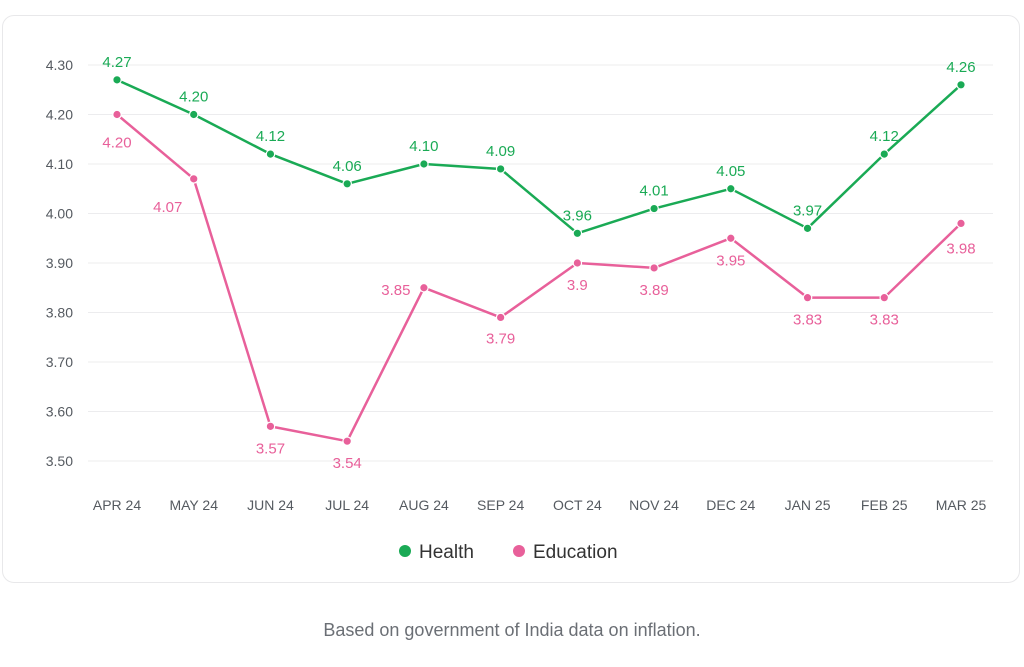 This screenshot has width=1024, height=667. I want to click on y-tick-label: 4.20, so click(59, 115).